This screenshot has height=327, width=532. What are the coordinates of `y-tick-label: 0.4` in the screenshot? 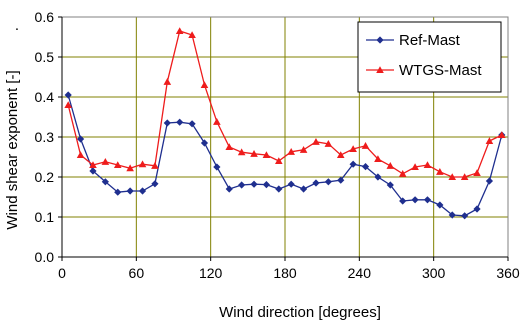 It's located at (45, 97).